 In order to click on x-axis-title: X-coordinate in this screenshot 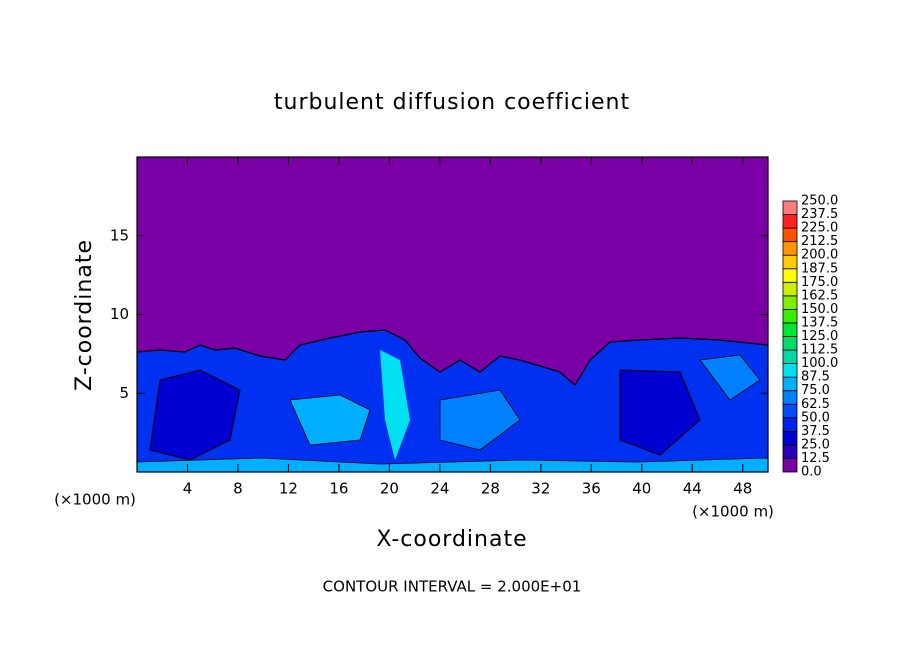, I will do `click(451, 539)`.